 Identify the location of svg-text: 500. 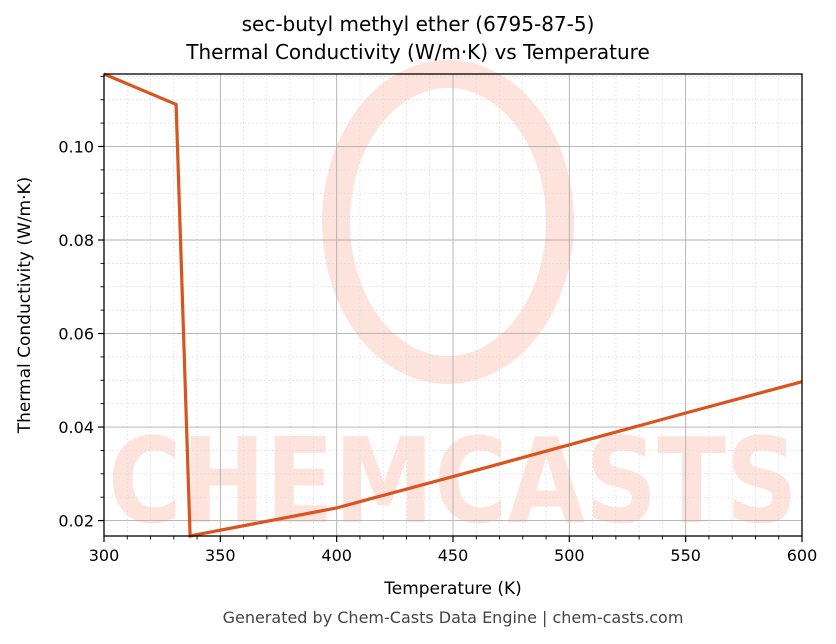
(569, 555).